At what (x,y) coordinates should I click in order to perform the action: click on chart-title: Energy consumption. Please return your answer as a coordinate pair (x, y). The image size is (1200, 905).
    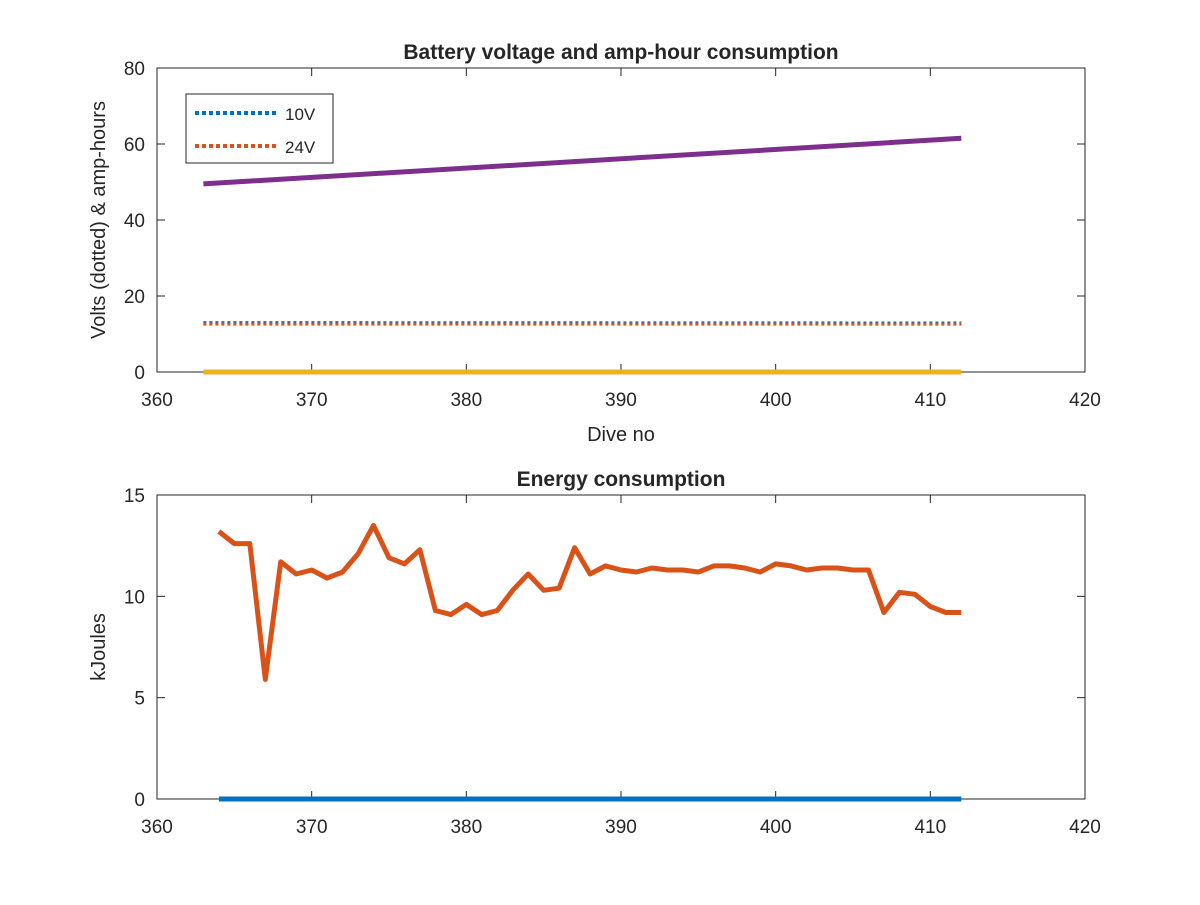
    Looking at the image, I should click on (621, 479).